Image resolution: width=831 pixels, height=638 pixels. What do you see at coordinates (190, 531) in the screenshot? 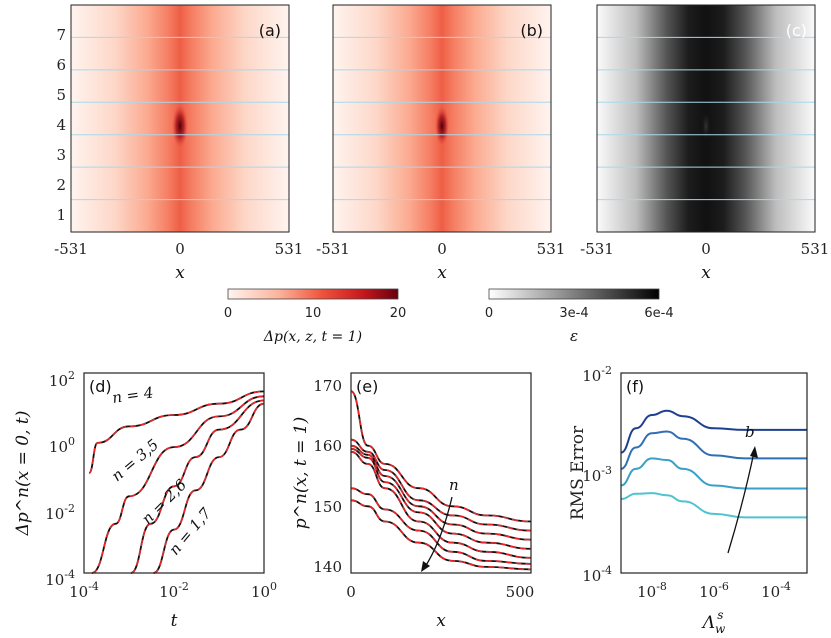
I see `curve-label: n = 1,7` at bounding box center [190, 531].